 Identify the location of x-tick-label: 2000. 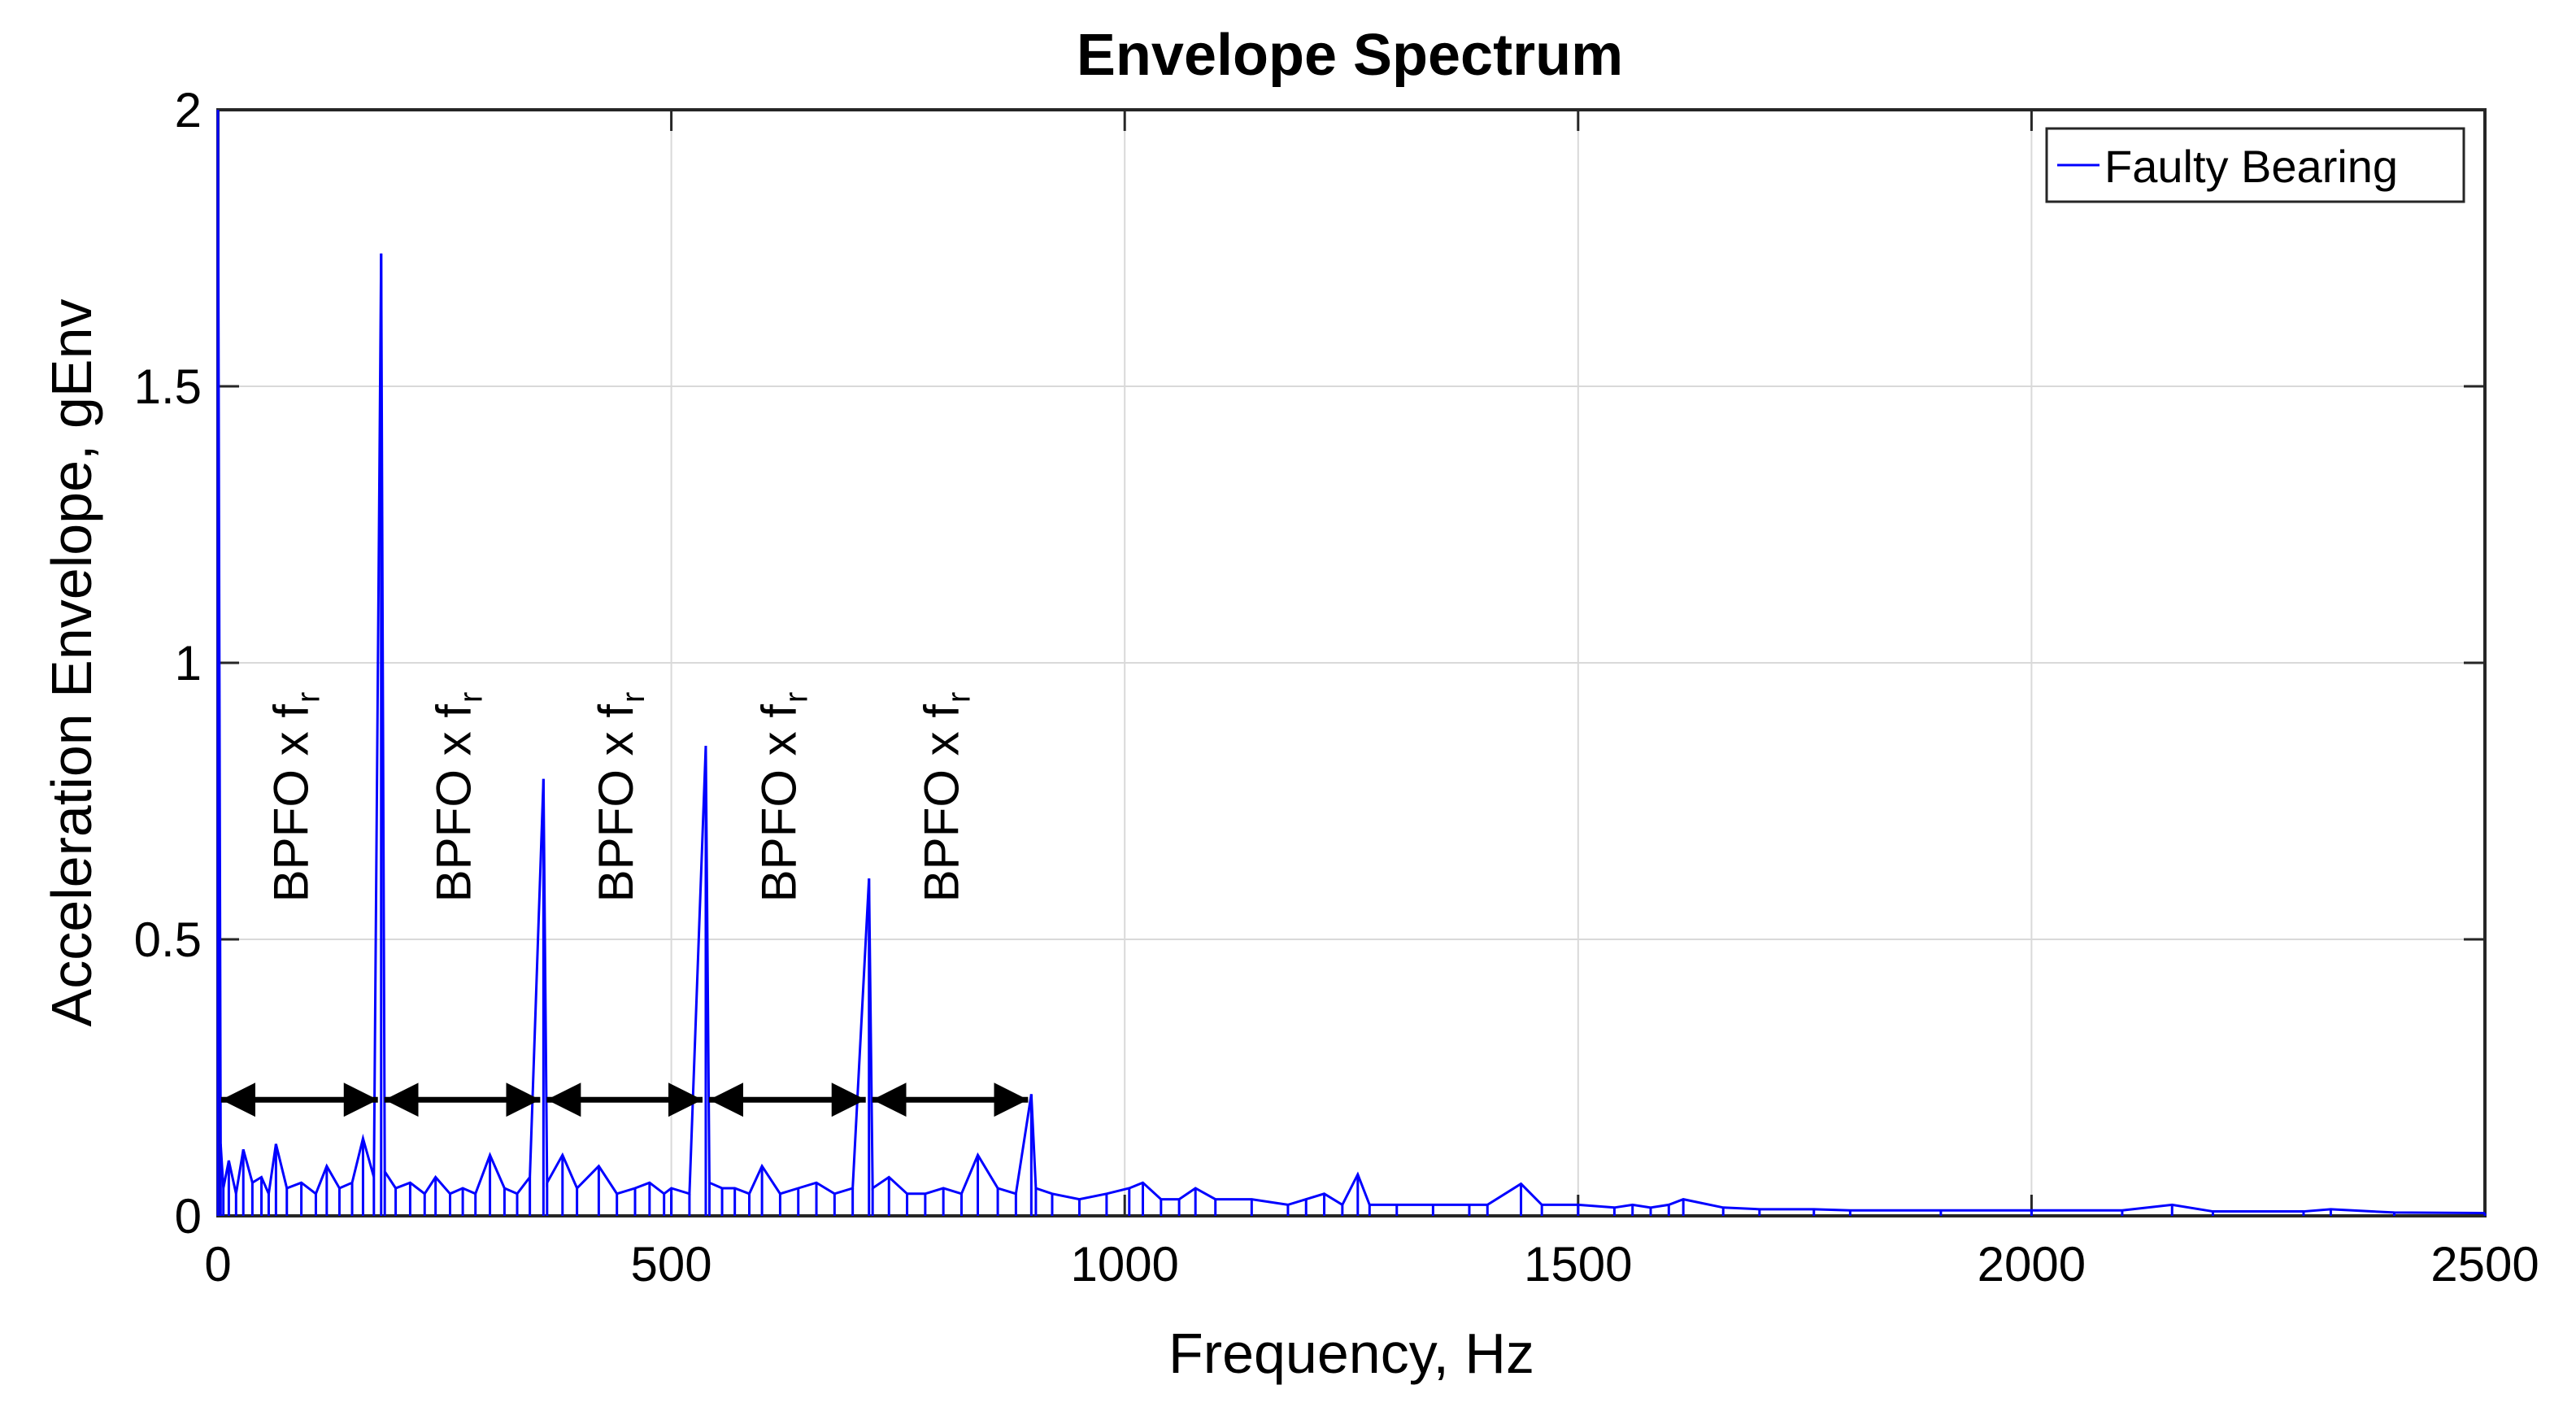
(2032, 1264).